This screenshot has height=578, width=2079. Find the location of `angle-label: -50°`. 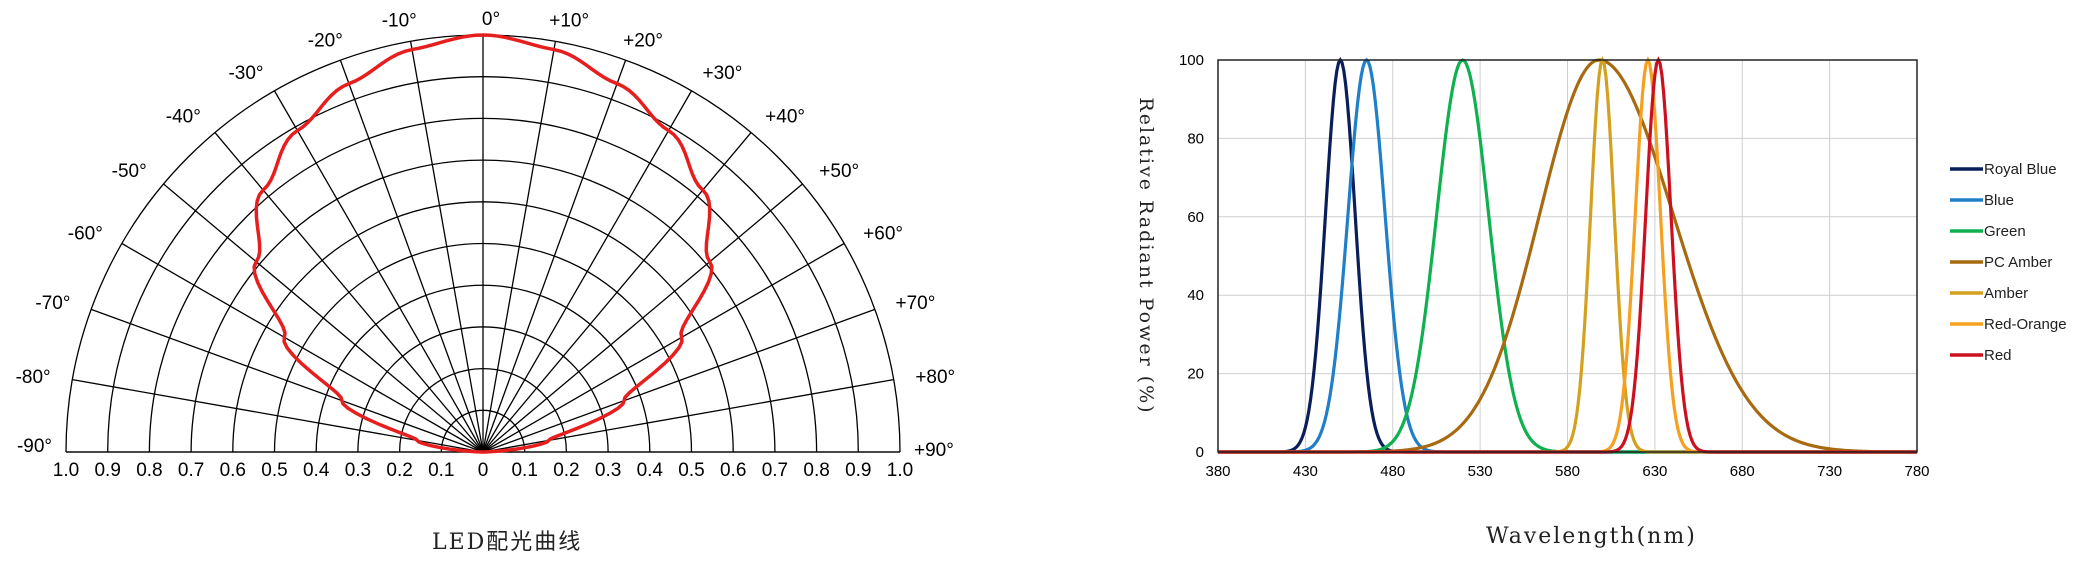

angle-label: -50° is located at coordinates (129, 171).